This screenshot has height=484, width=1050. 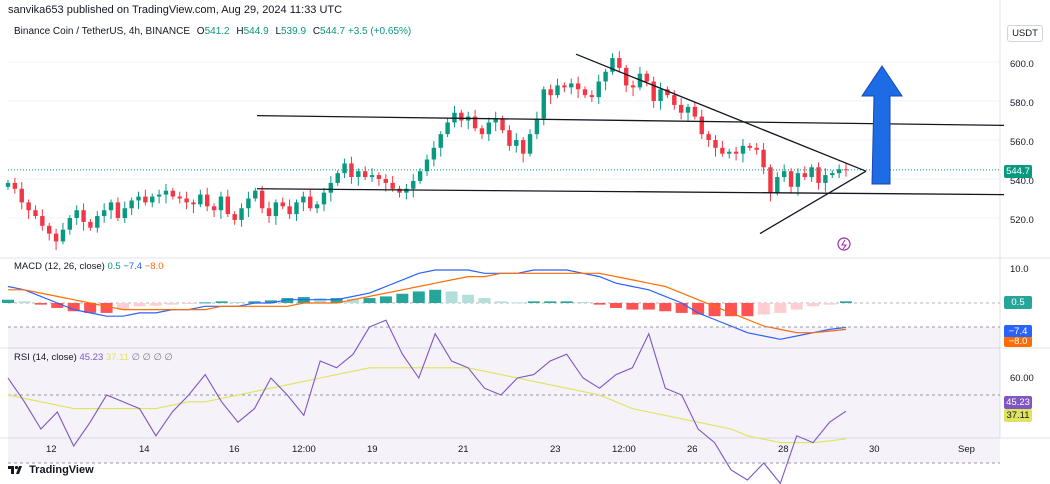 I want to click on time-tick: 12, so click(x=51, y=449).